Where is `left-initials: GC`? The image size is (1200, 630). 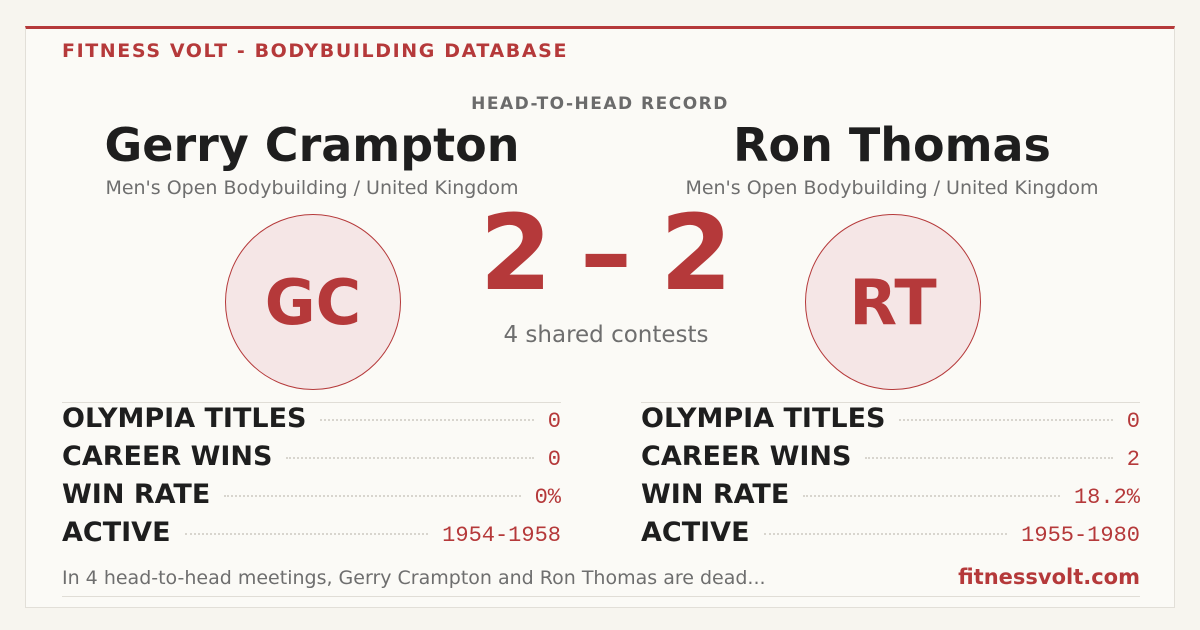
left-initials: GC is located at coordinates (313, 302).